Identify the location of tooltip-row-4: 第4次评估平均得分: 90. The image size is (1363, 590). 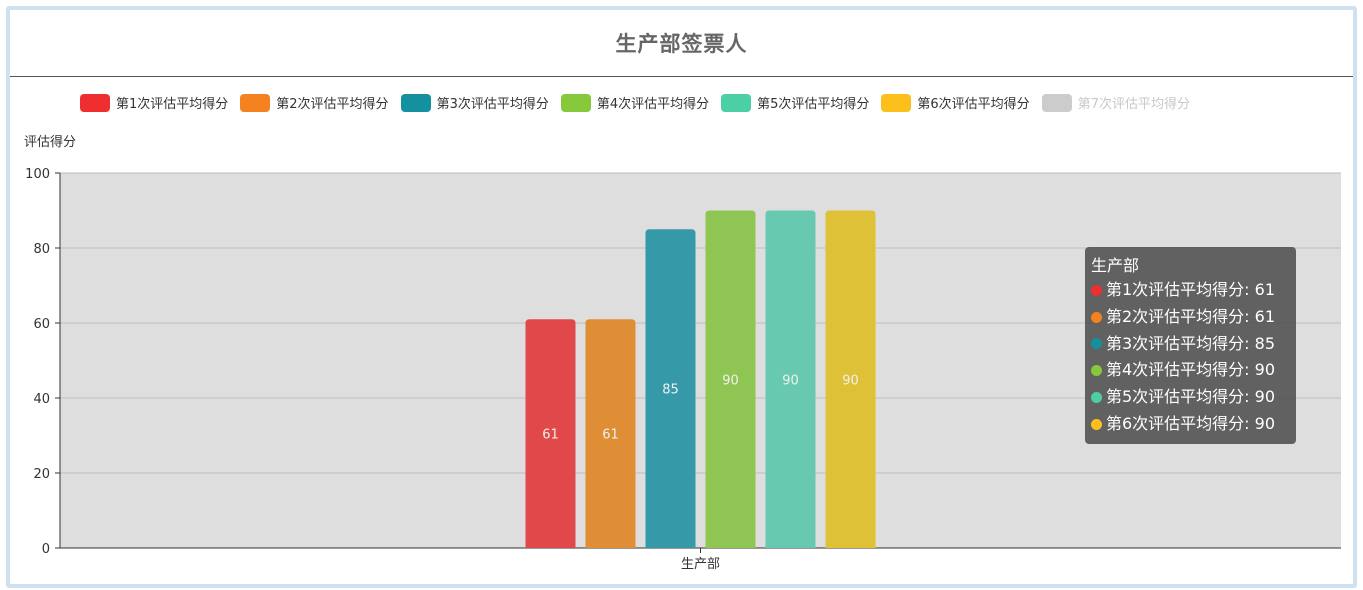
(1190, 370).